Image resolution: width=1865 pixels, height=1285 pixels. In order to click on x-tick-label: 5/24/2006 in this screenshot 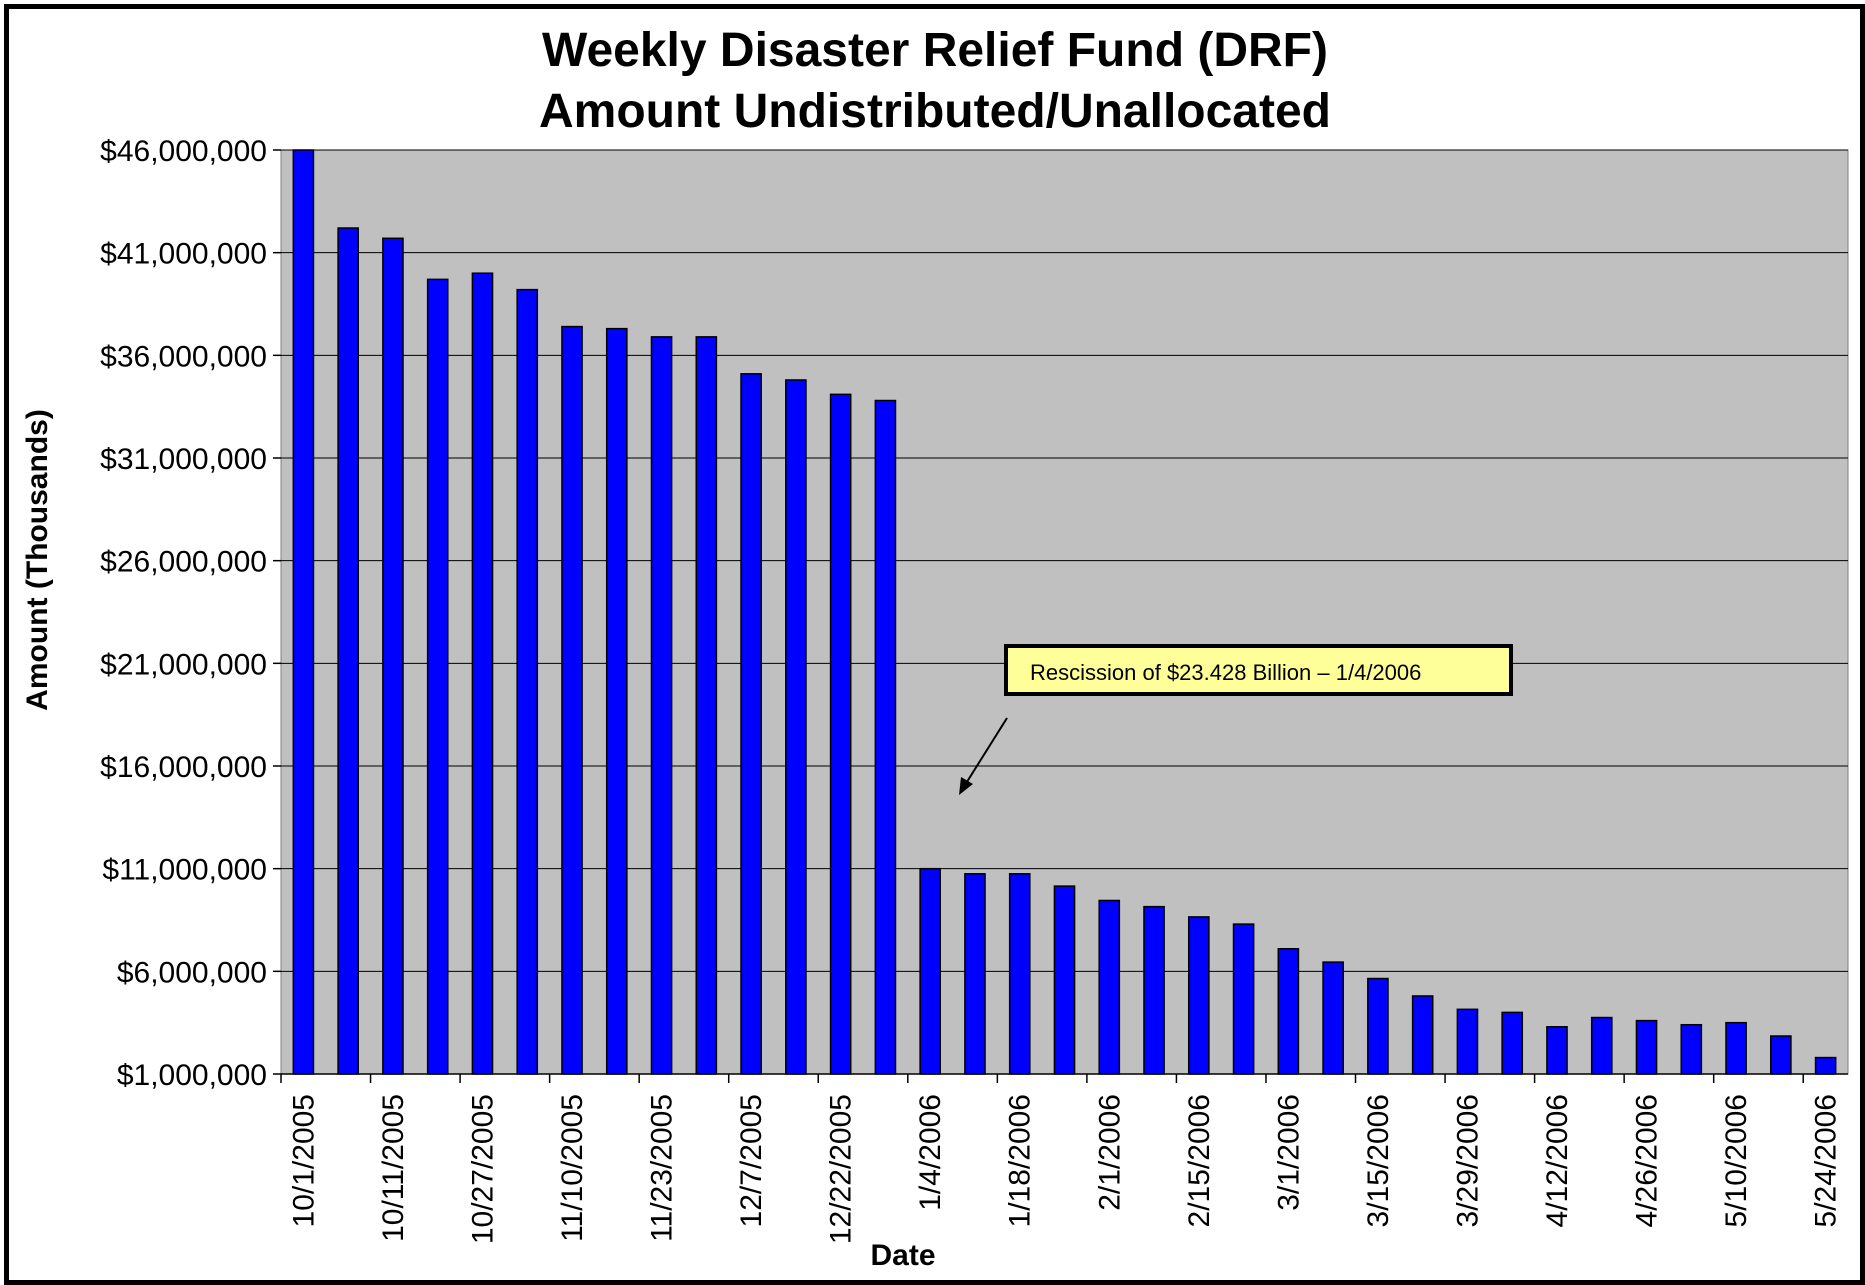, I will do `click(1826, 1160)`.